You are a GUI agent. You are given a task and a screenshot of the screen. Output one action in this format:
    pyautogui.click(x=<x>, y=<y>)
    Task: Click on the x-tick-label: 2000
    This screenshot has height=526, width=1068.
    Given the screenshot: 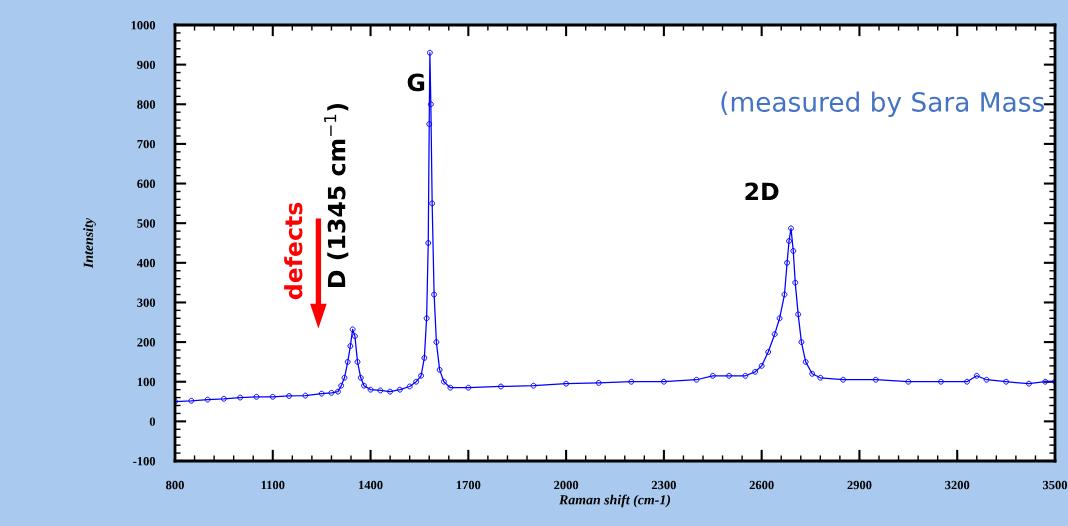 What is the action you would take?
    pyautogui.click(x=566, y=485)
    